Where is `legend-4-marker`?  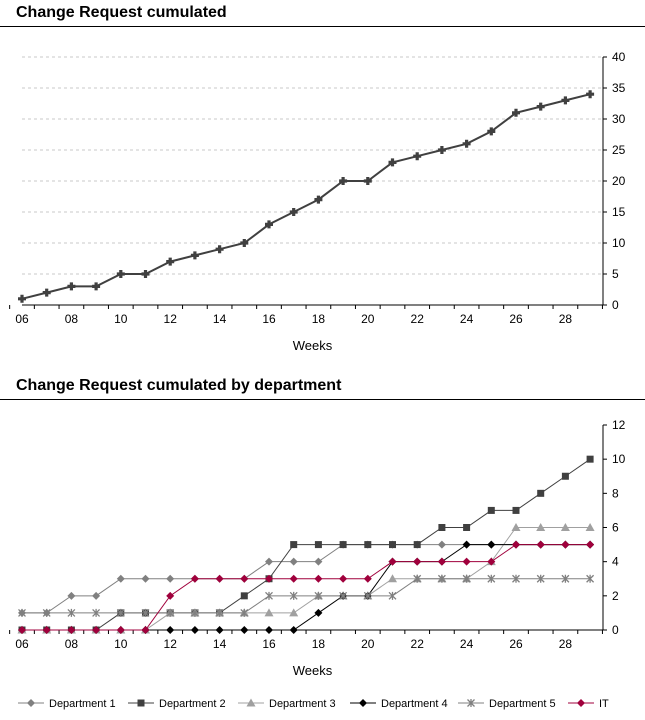
legend-4-marker is located at coordinates (471, 703).